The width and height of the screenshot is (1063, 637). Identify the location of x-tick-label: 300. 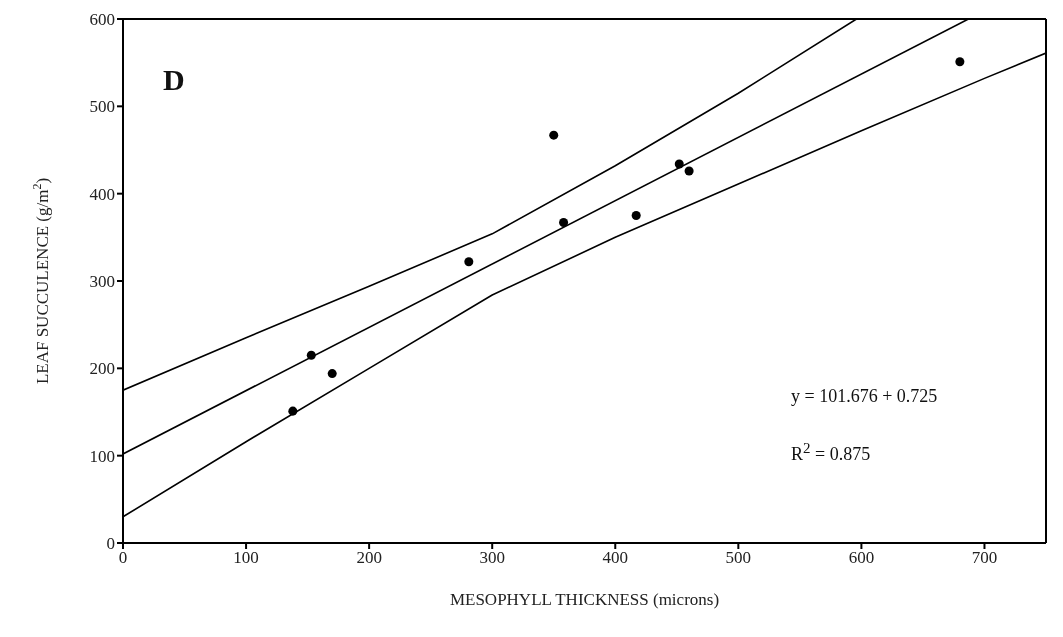
(492, 558).